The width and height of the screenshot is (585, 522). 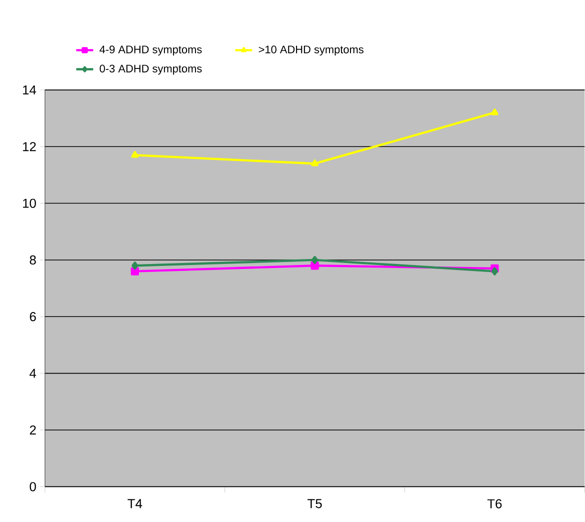 What do you see at coordinates (33, 430) in the screenshot?
I see `y-tick-label: 2` at bounding box center [33, 430].